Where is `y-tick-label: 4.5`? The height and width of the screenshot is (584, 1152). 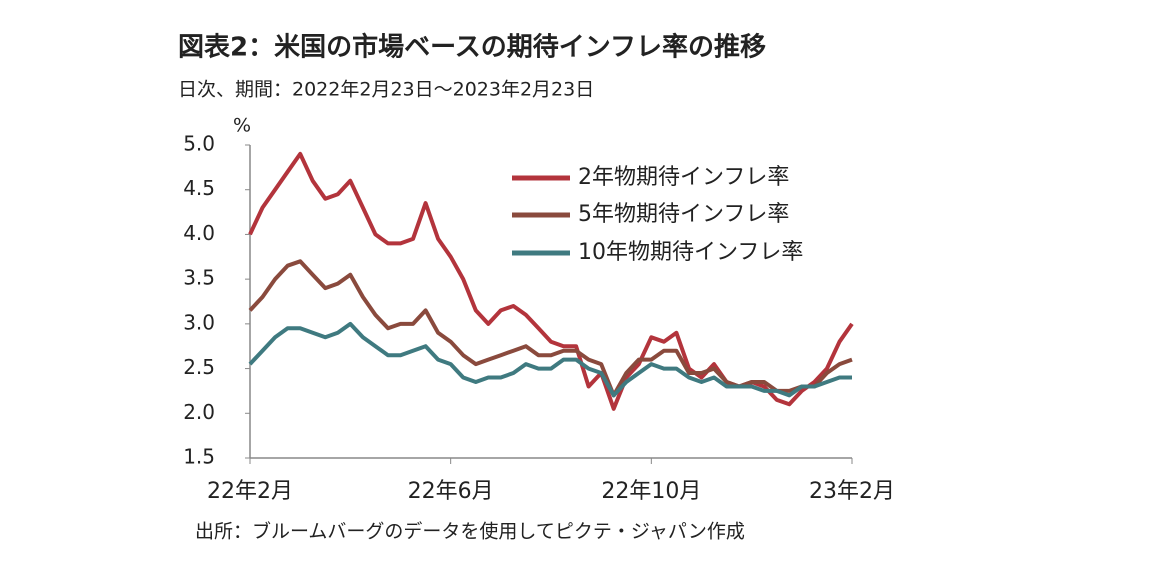
y-tick-label: 4.5 is located at coordinates (199, 188).